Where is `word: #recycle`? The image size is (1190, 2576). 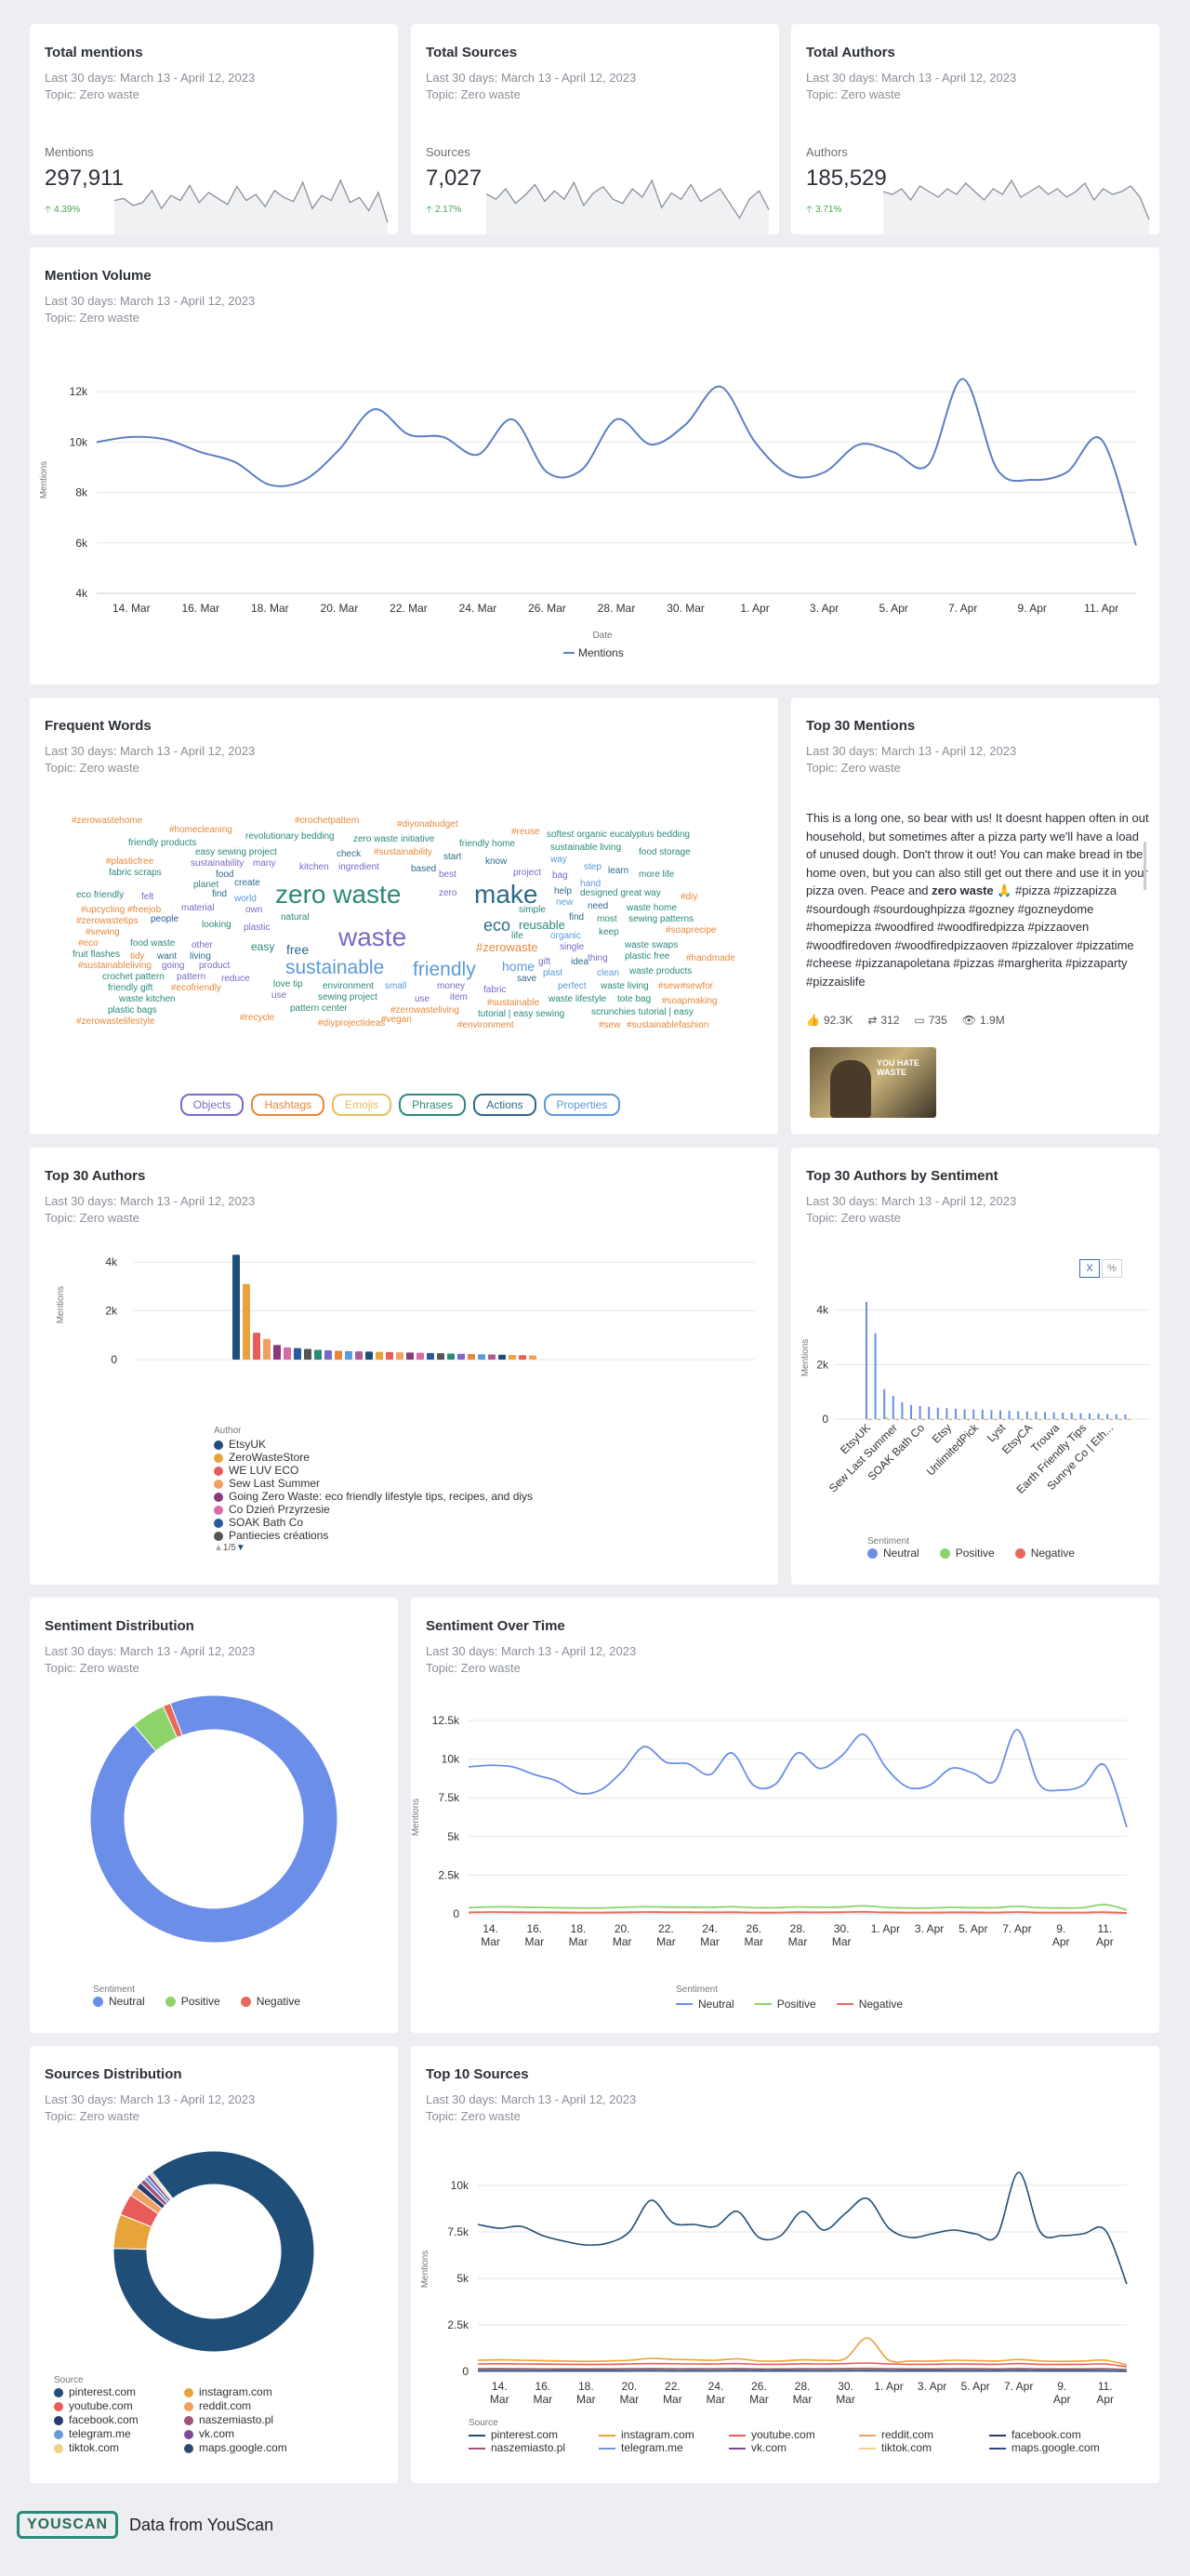
word: #recycle is located at coordinates (257, 1018).